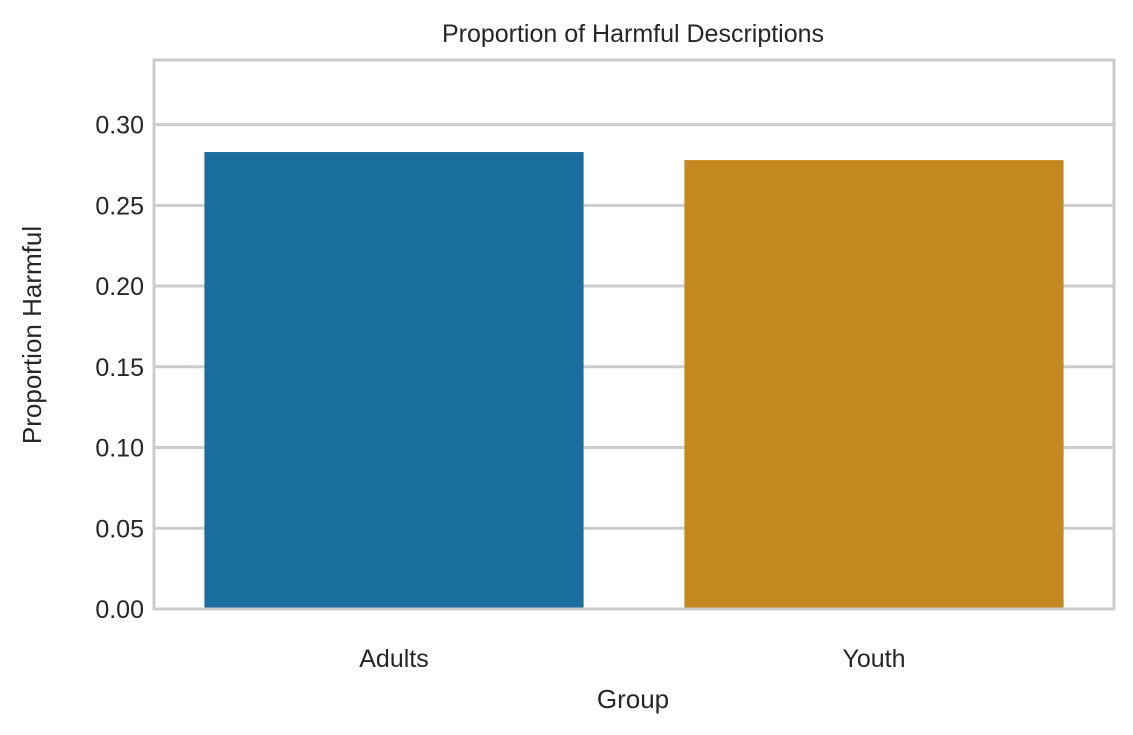  I want to click on y-tick-label: 0.20, so click(119, 287).